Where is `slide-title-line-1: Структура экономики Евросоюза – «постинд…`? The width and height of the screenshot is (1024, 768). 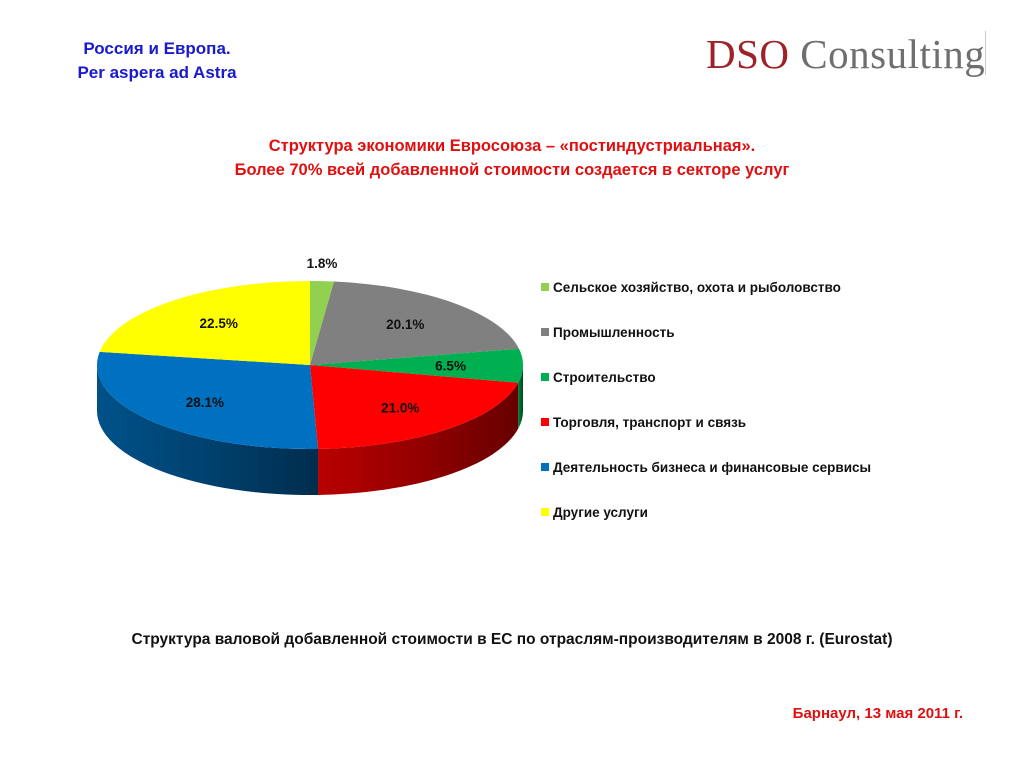 slide-title-line-1: Структура экономики Евросоюза – «постинд… is located at coordinates (512, 146).